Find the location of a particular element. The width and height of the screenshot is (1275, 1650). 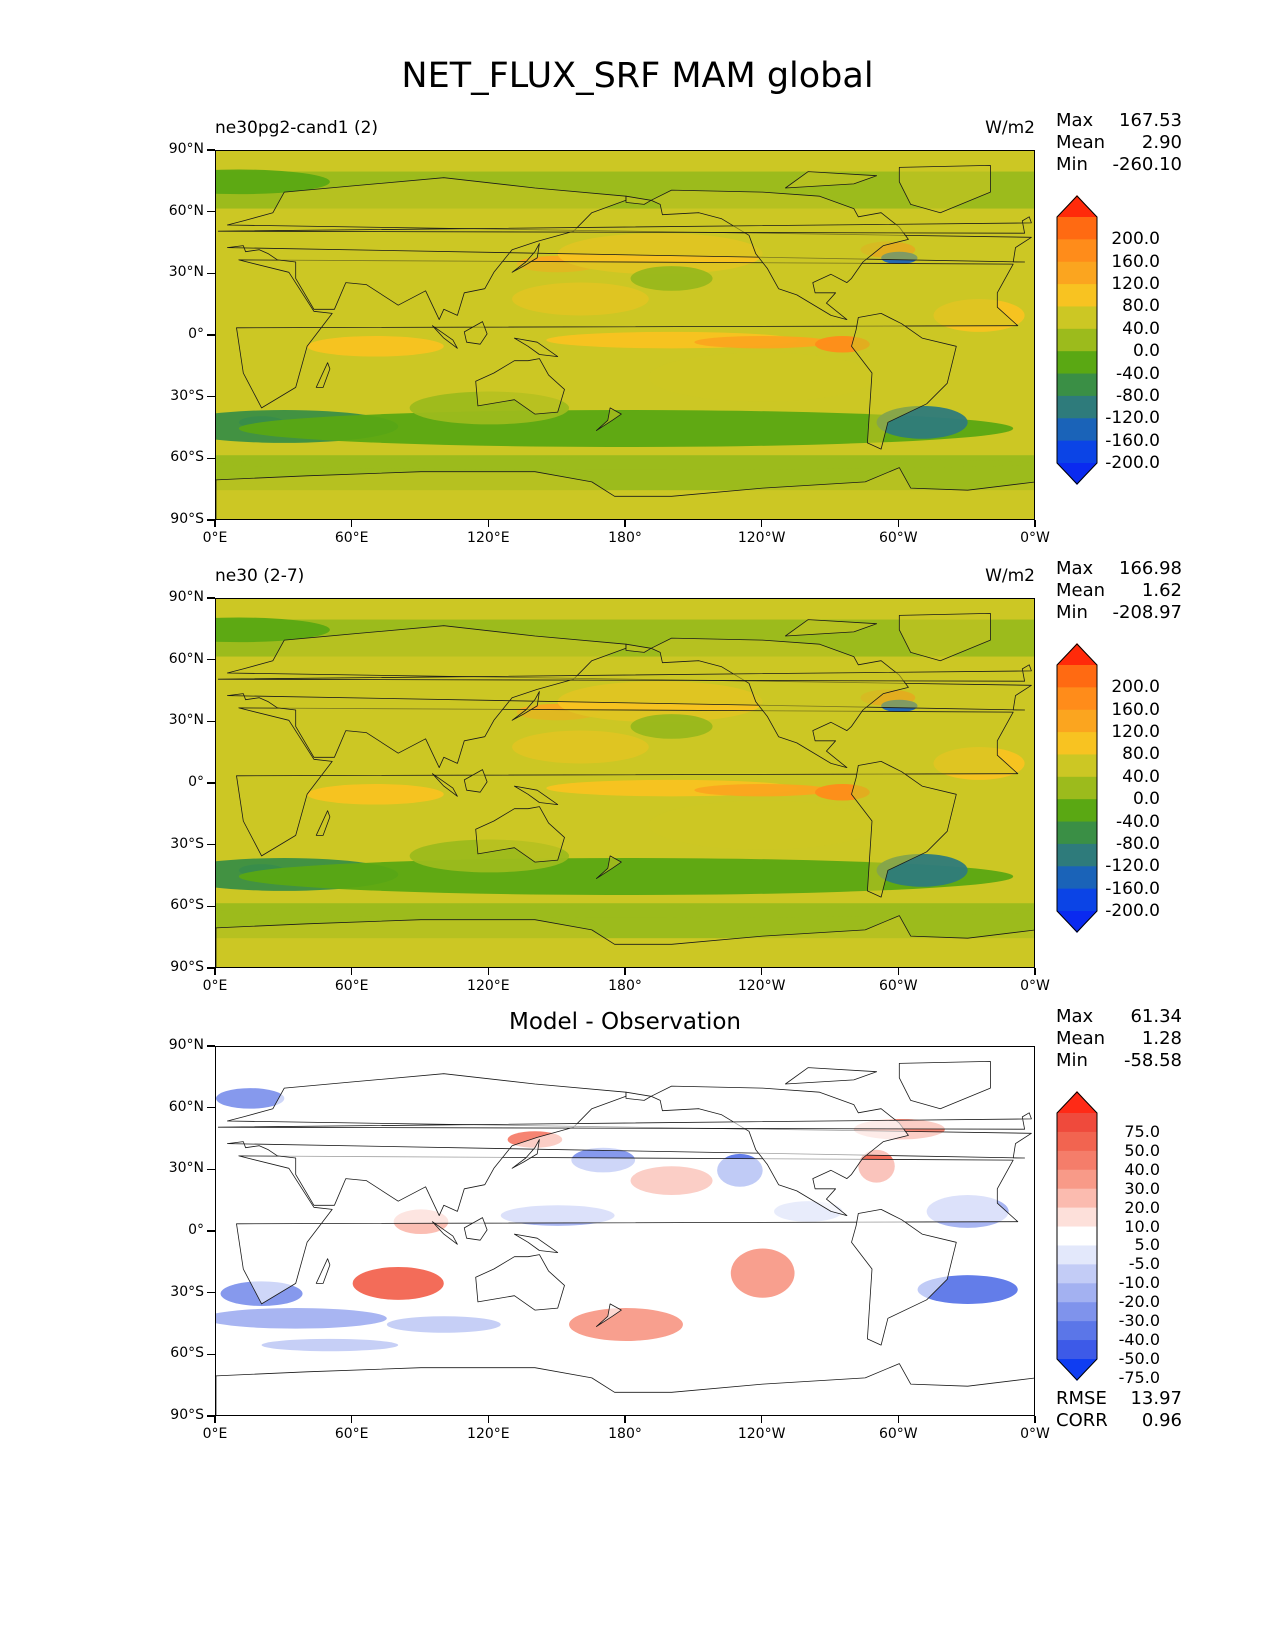

y-tick-label: 30°N is located at coordinates (186, 272).